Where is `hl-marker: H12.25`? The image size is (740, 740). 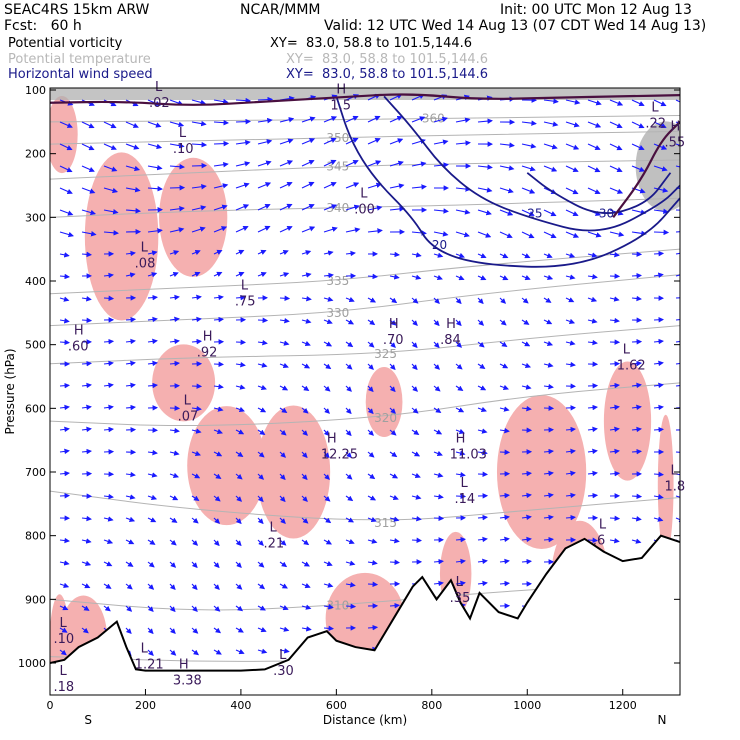
hl-marker: H12.25 is located at coordinates (339, 447).